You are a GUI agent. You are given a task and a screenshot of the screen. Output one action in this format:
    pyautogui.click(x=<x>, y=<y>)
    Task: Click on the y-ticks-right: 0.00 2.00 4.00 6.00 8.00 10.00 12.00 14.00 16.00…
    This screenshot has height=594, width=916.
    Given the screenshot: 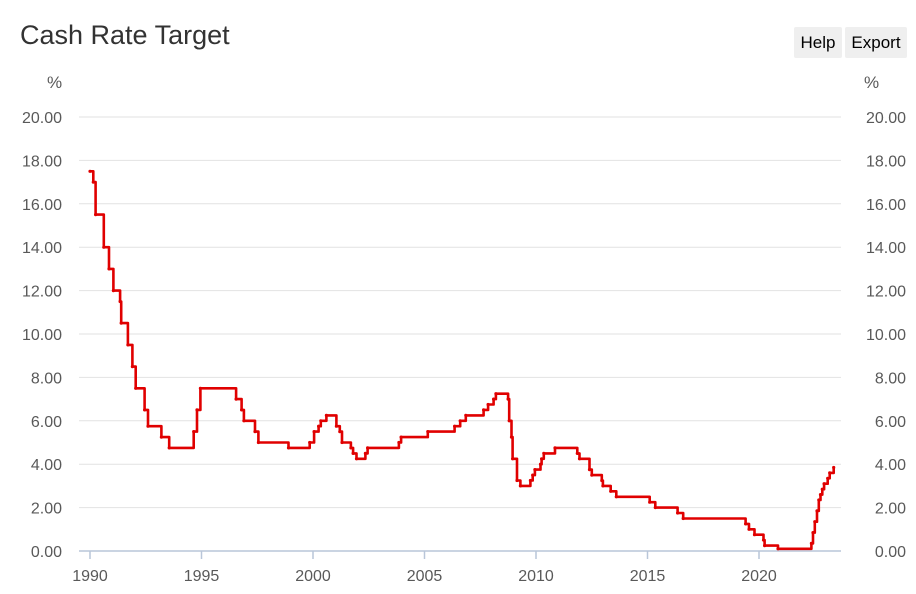 What is the action you would take?
    pyautogui.click(x=886, y=335)
    